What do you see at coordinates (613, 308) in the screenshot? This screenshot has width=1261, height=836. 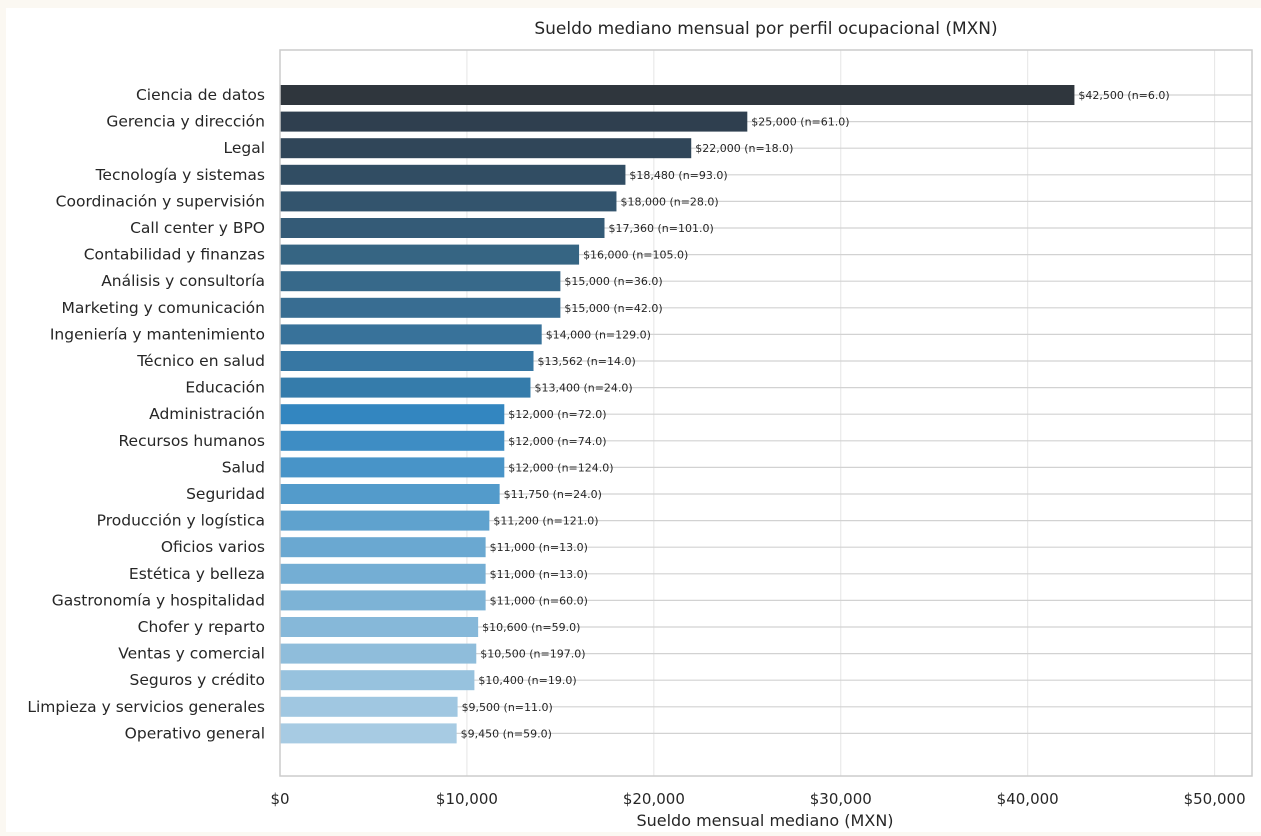 I see `data-label: $15,000 (n=42.0)` at bounding box center [613, 308].